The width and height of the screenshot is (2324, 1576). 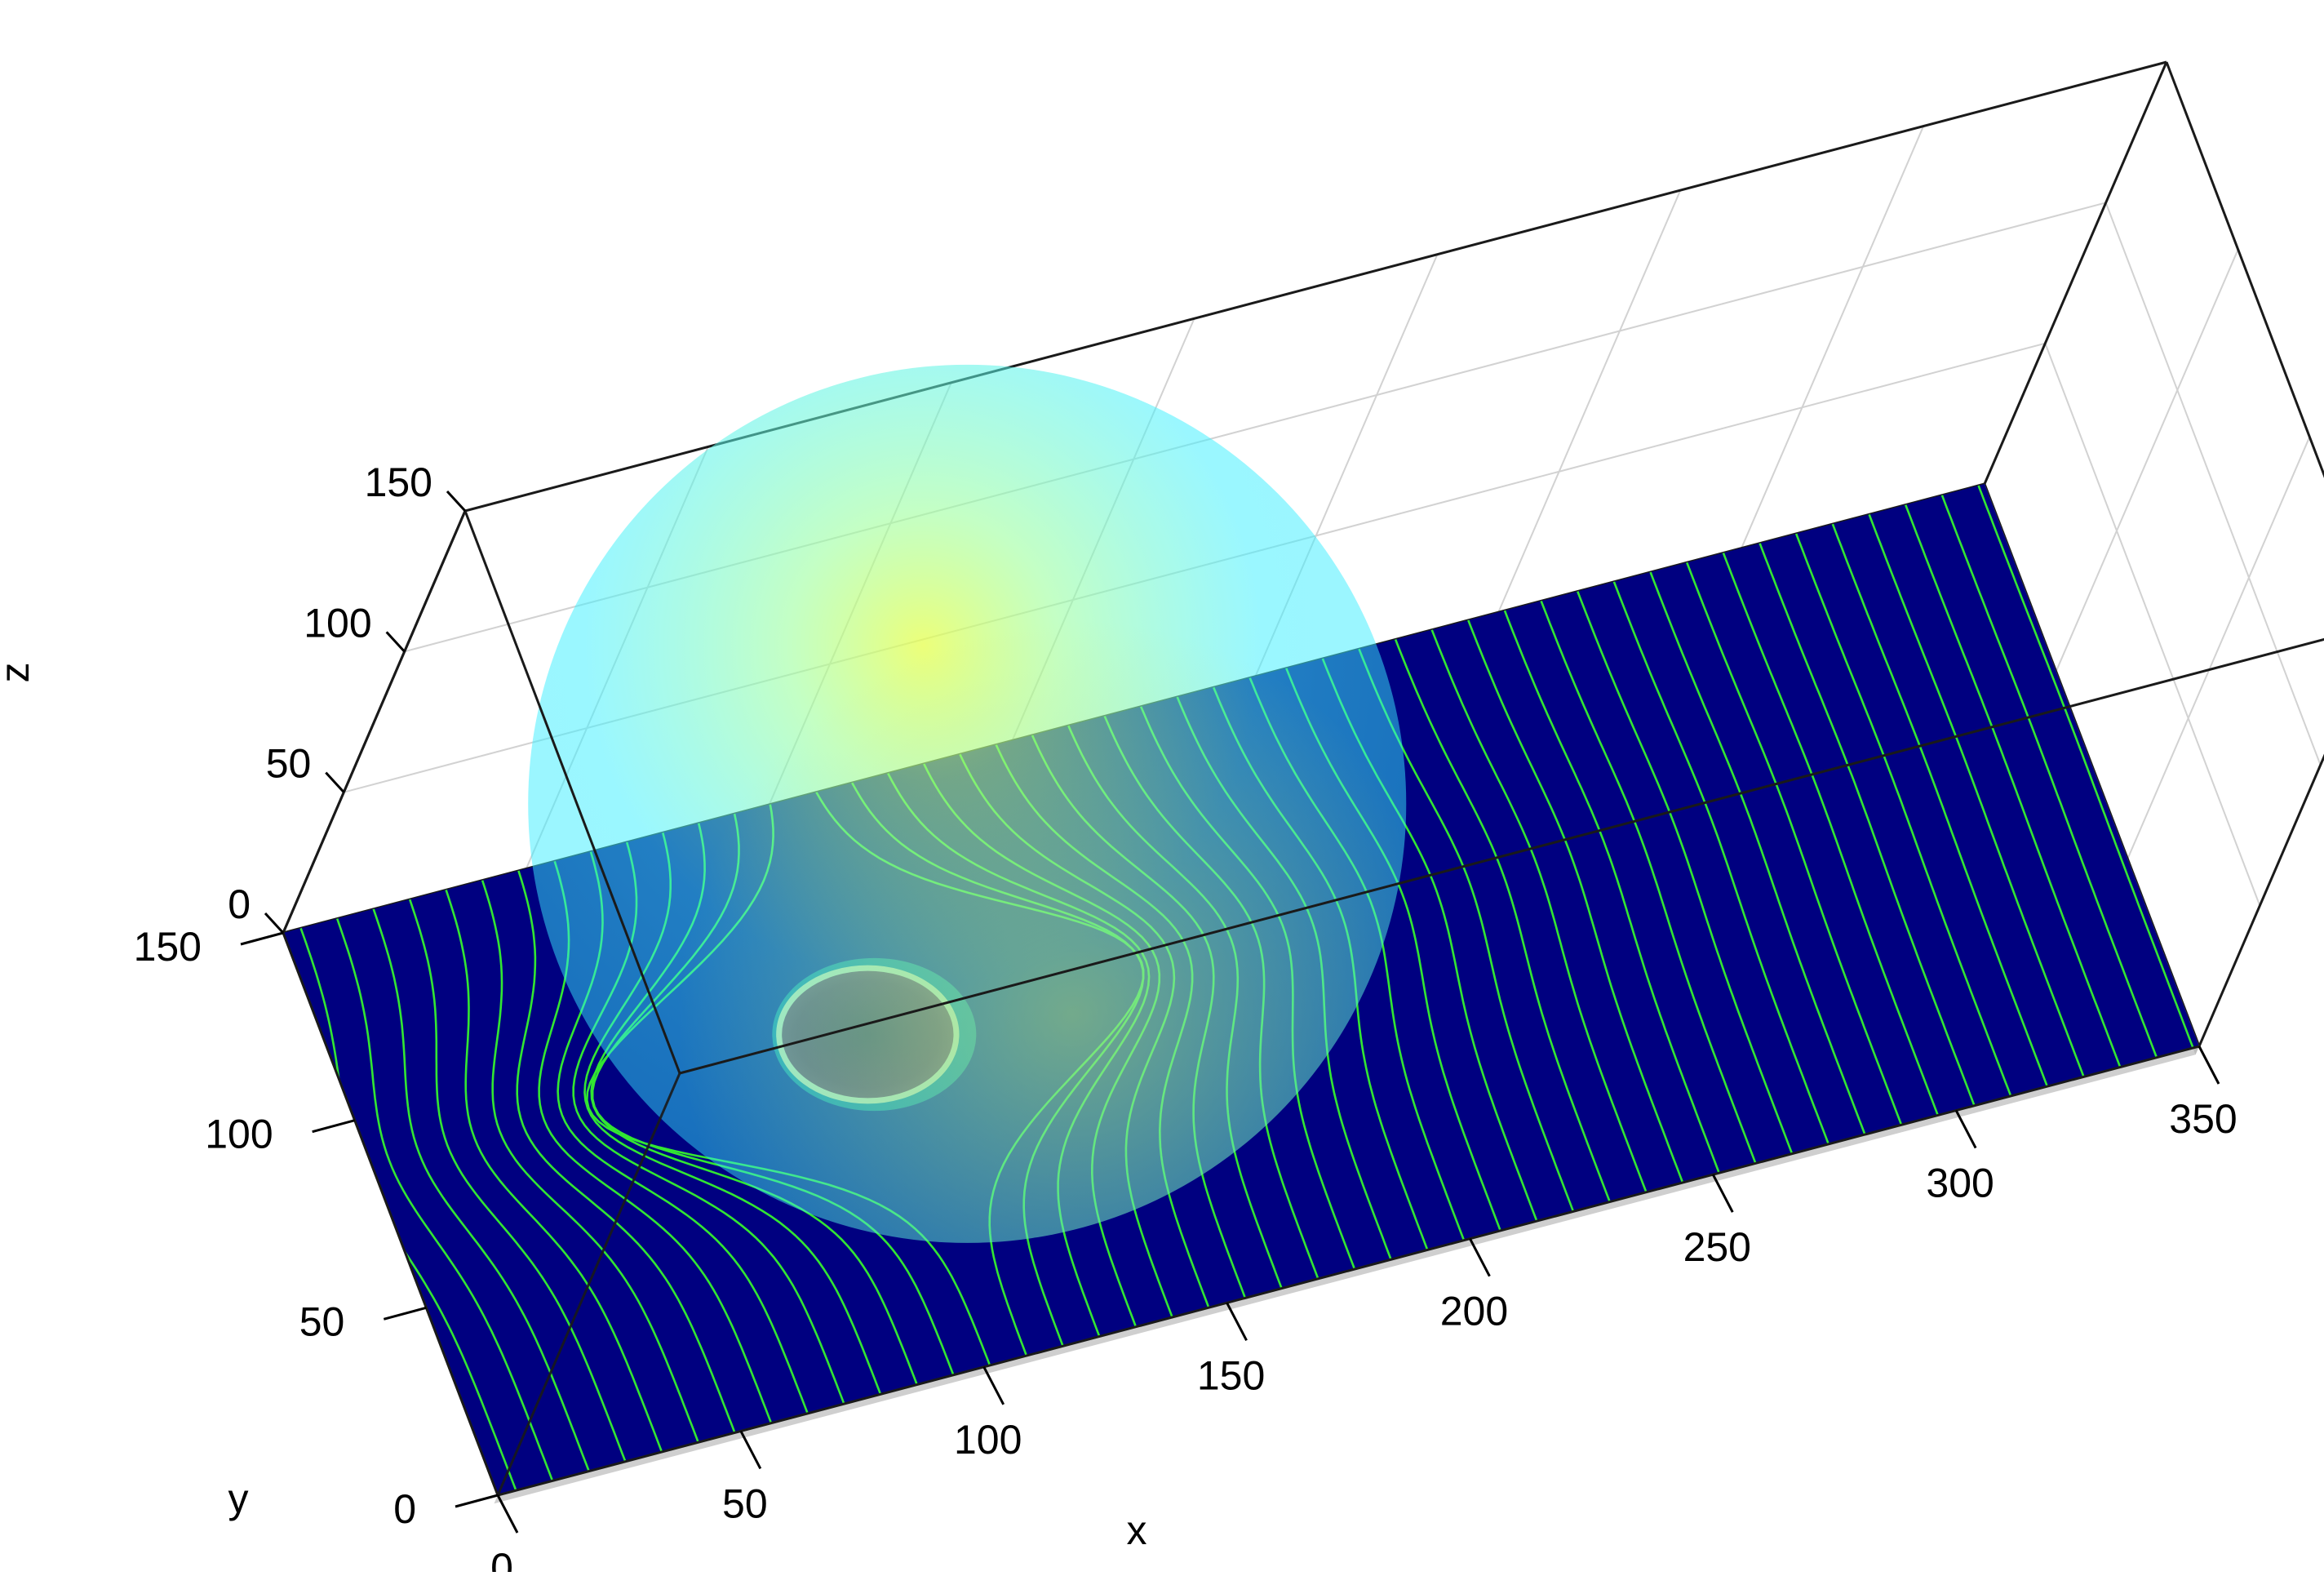 I want to click on x-tick-label: 350, so click(x=2203, y=1119).